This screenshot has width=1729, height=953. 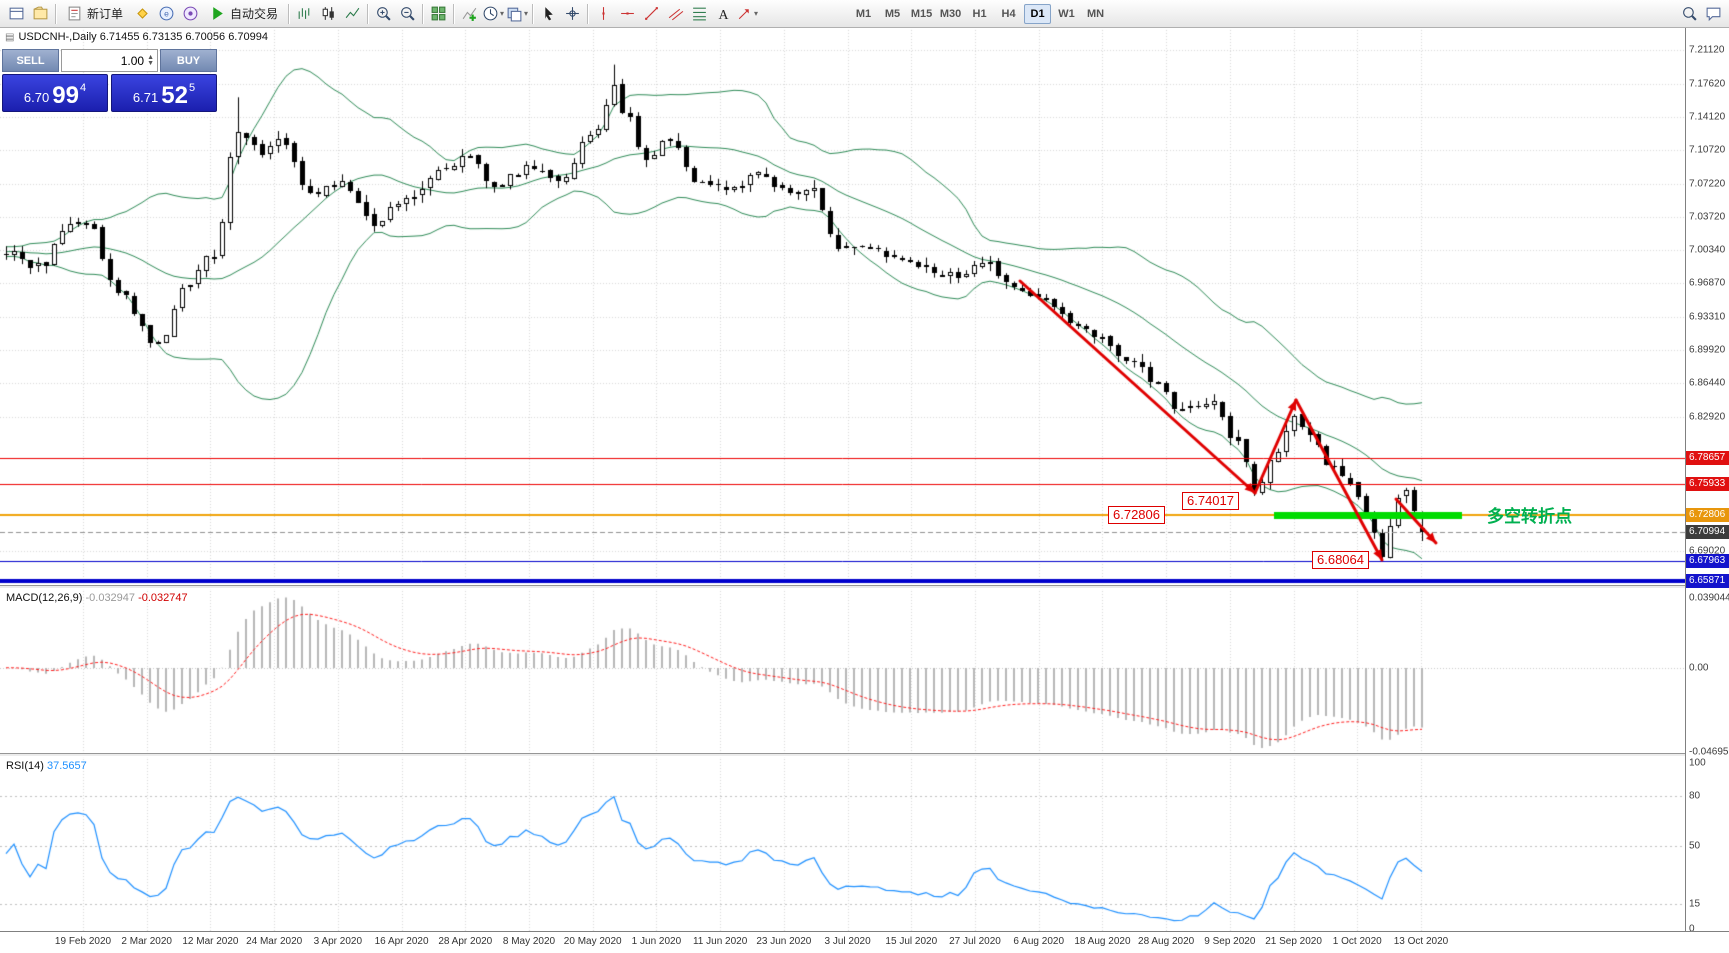 I want to click on date-label: 8 May 2020, so click(x=529, y=941).